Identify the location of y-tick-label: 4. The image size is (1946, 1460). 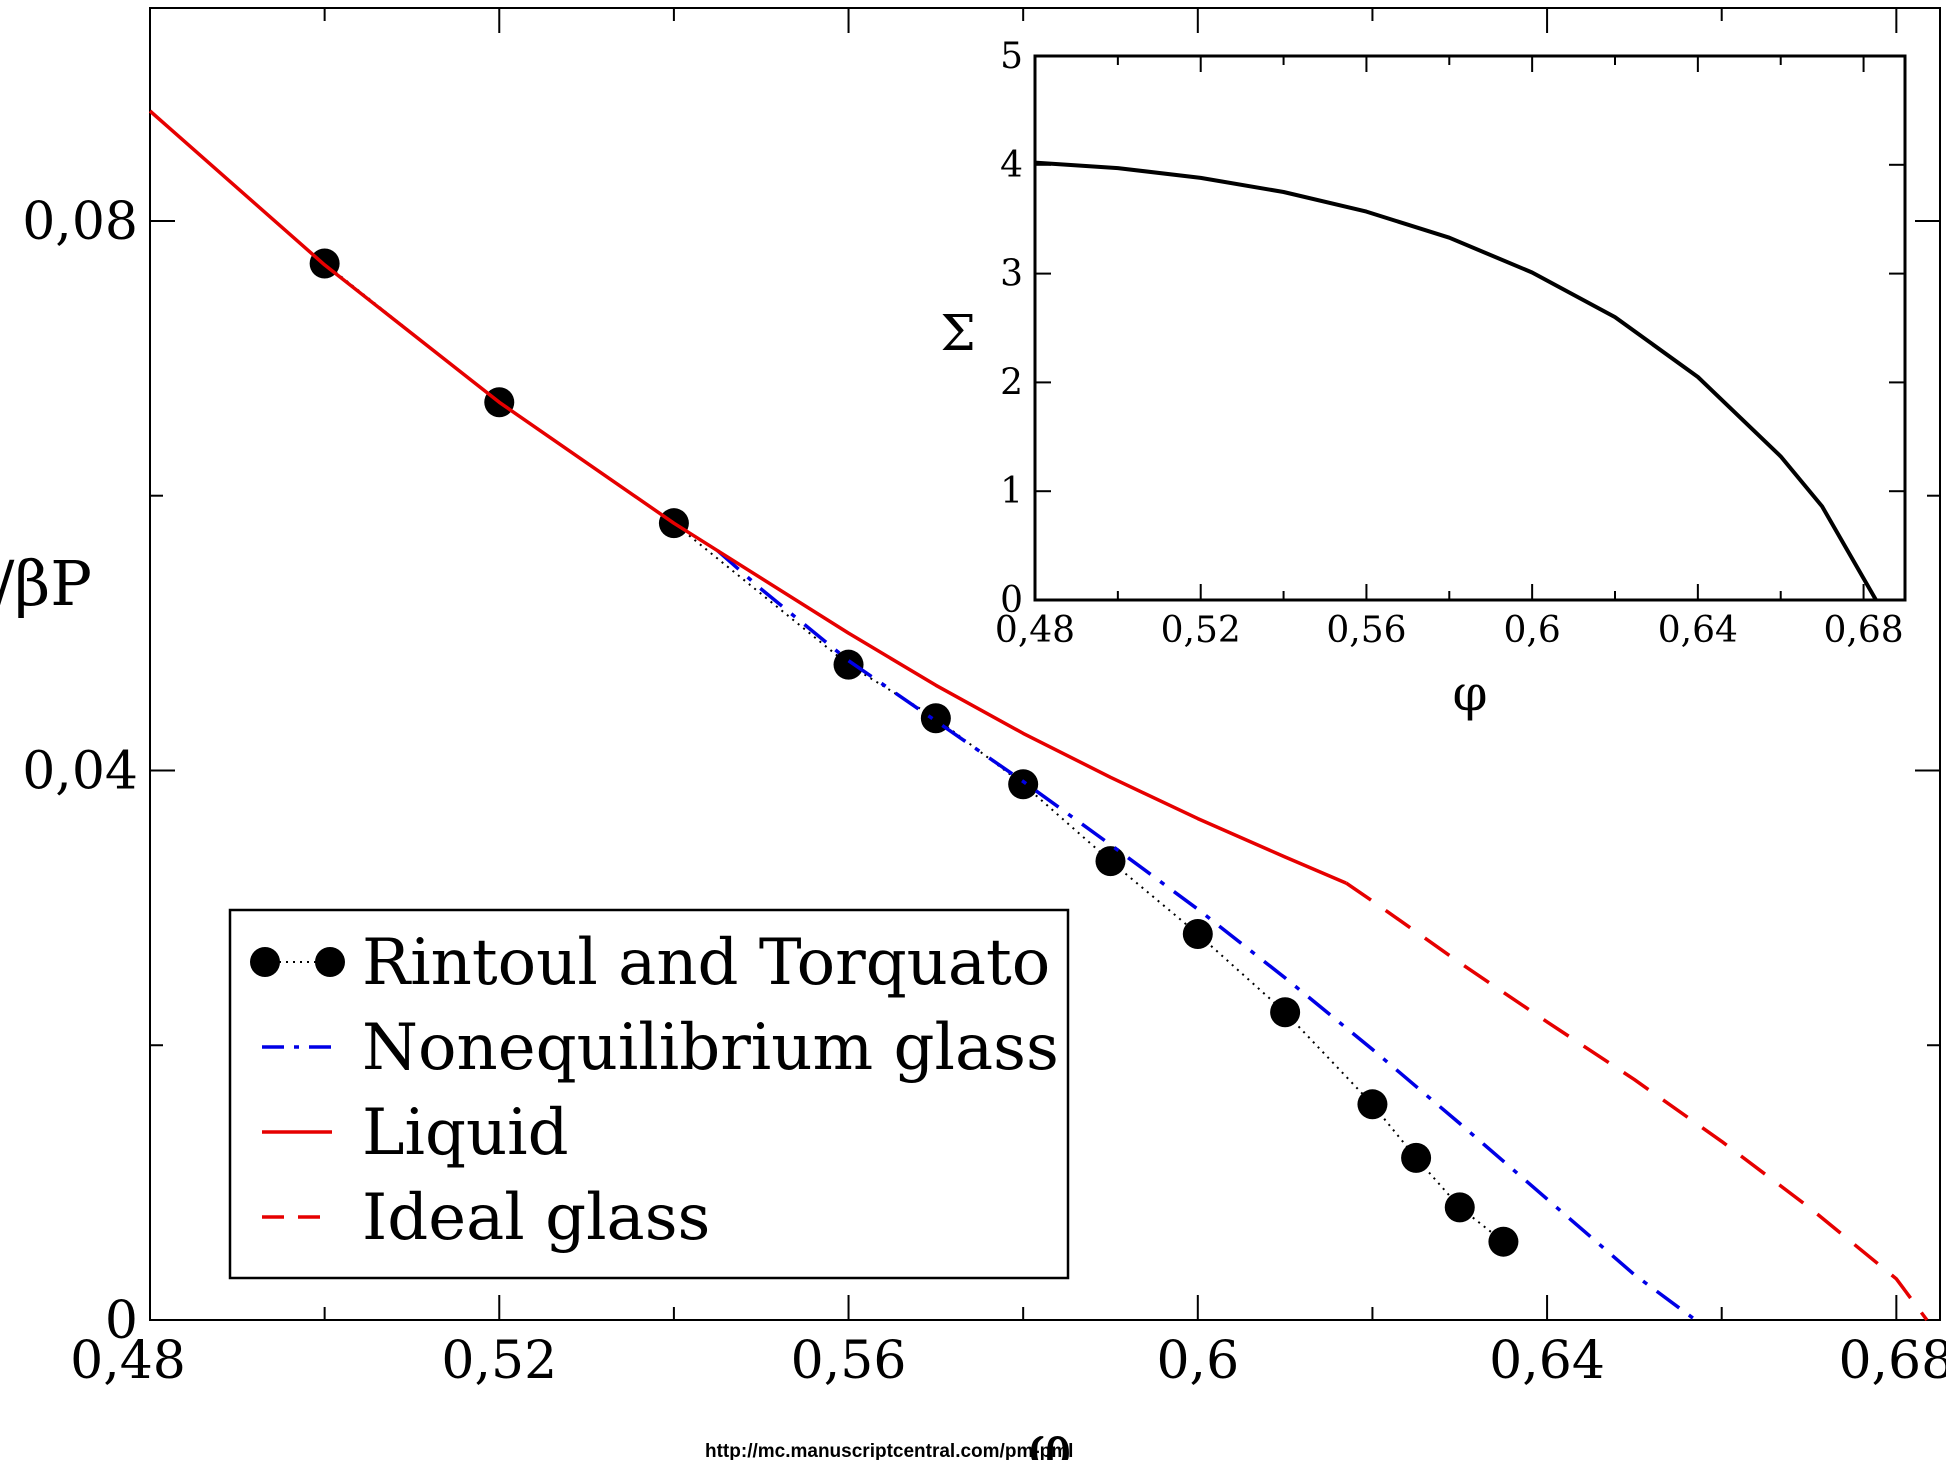
(1011, 165).